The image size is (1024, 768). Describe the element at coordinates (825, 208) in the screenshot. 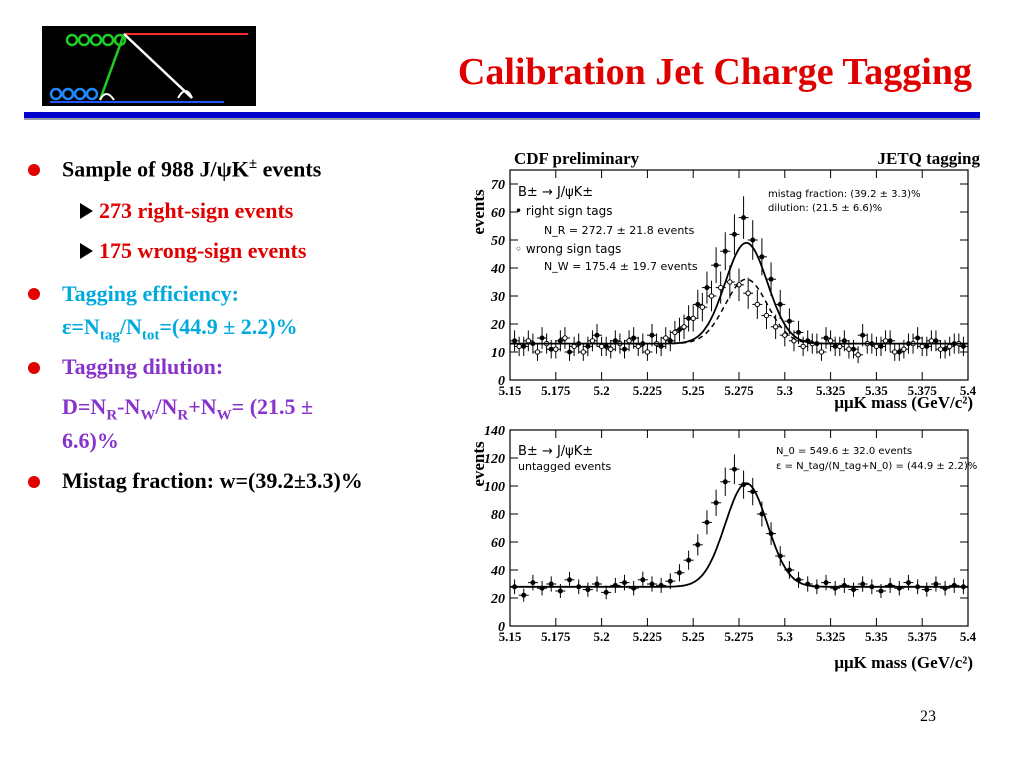

I see `dilution-note: dilution: (21.5 ± 6.6)%` at that location.